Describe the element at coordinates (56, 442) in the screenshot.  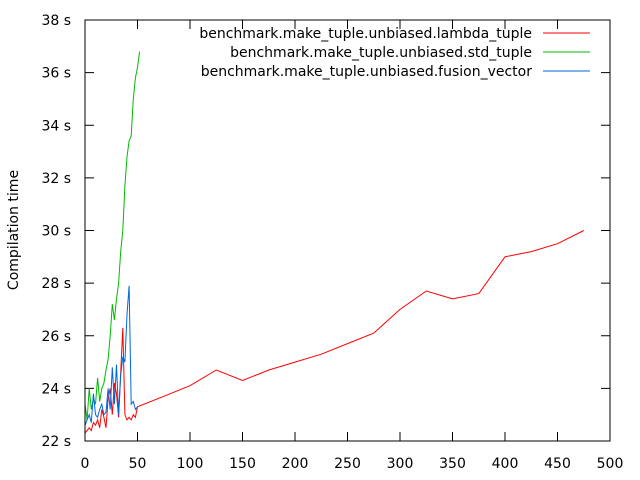
I see `y-tick-label: 22 s` at that location.